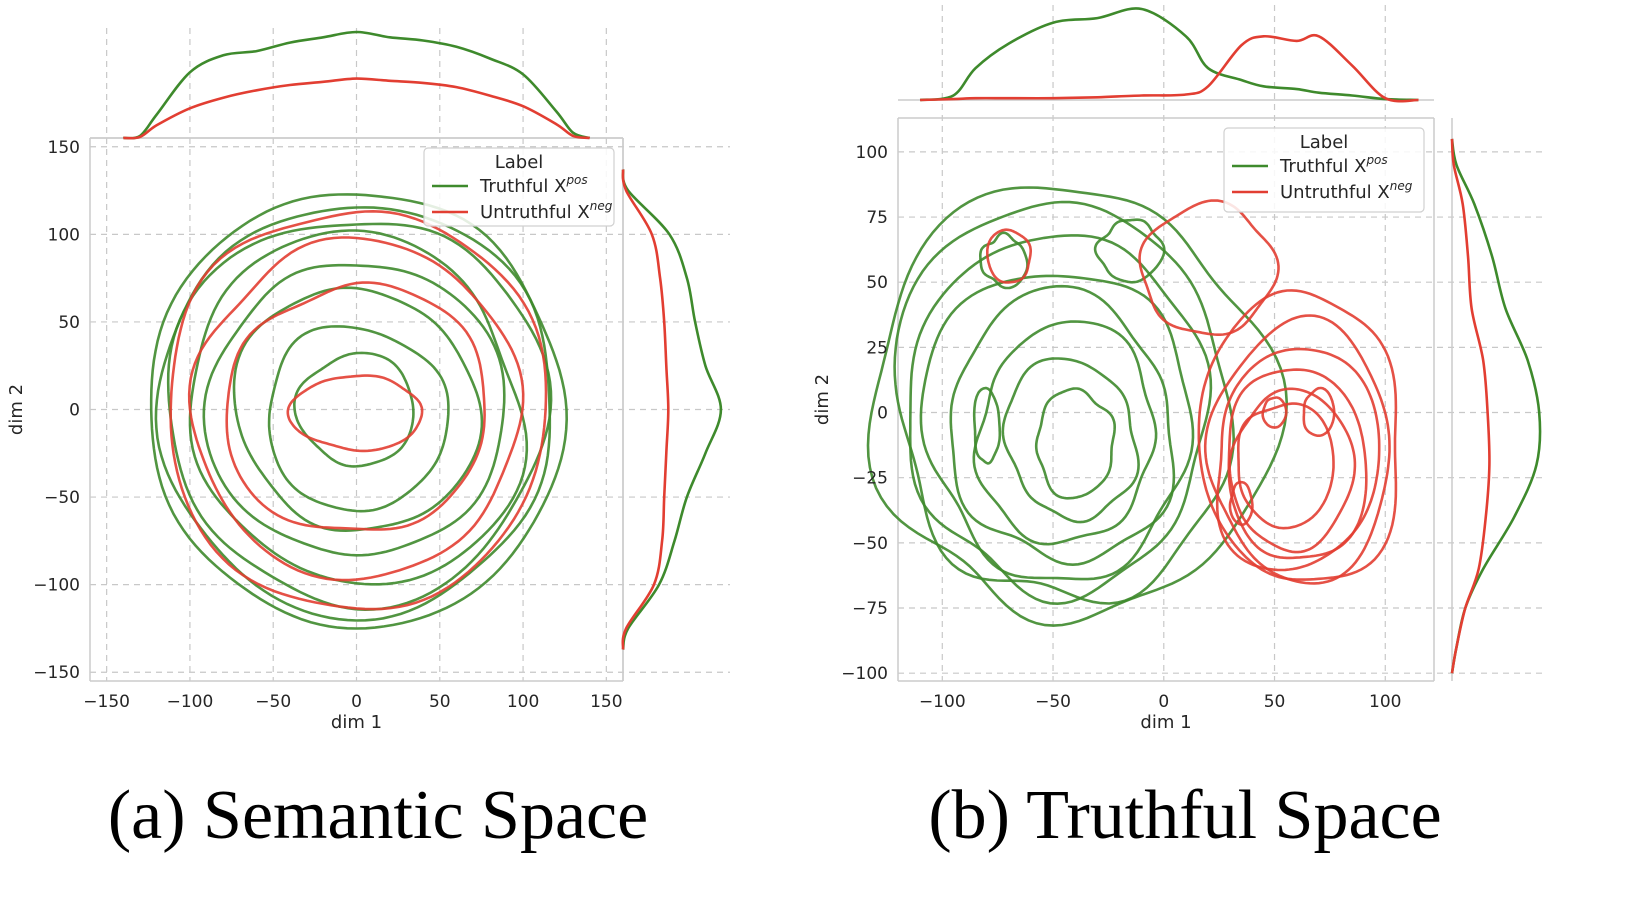  Describe the element at coordinates (877, 218) in the screenshot. I see `y-tick-label: 75` at that location.